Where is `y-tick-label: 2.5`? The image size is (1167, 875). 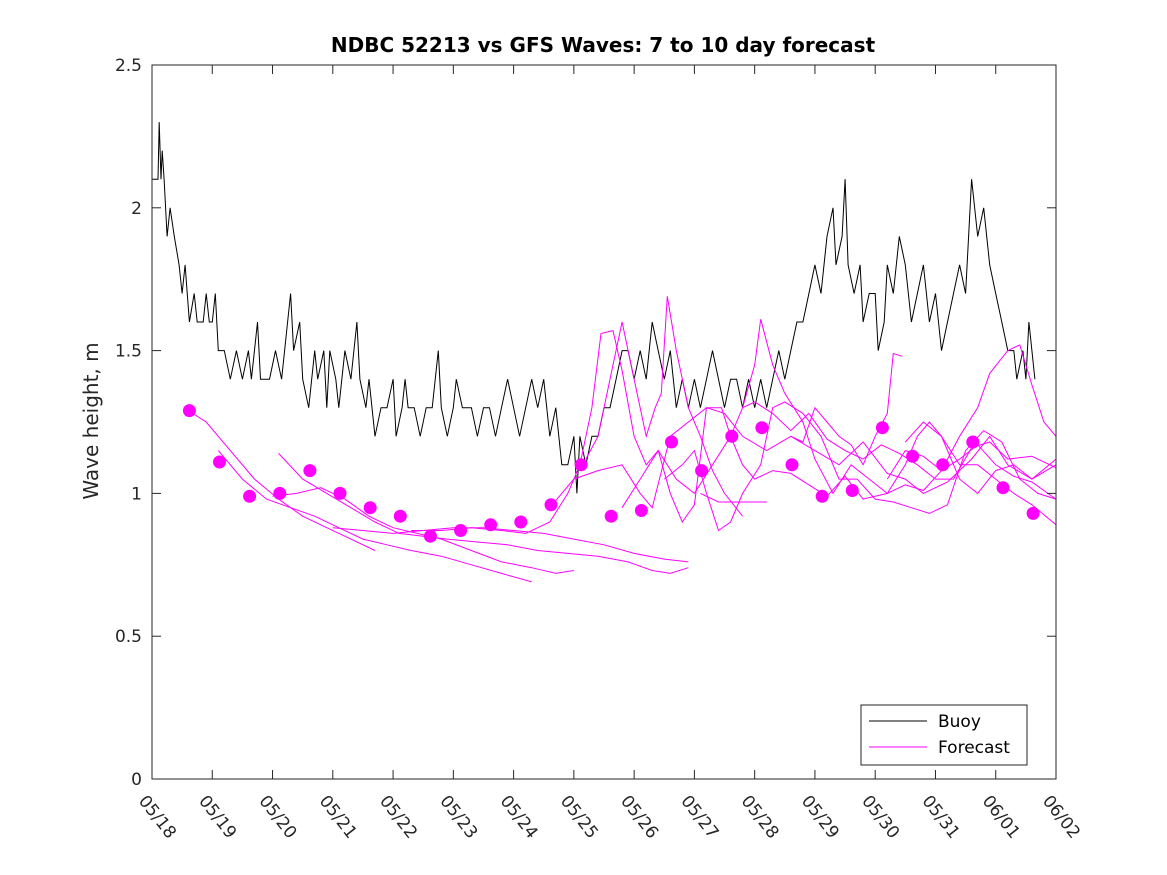 y-tick-label: 2.5 is located at coordinates (128, 66).